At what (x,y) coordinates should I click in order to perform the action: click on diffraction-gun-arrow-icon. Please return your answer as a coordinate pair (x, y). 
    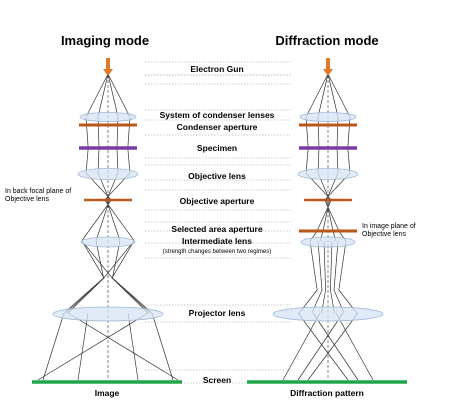
    Looking at the image, I should click on (328, 72).